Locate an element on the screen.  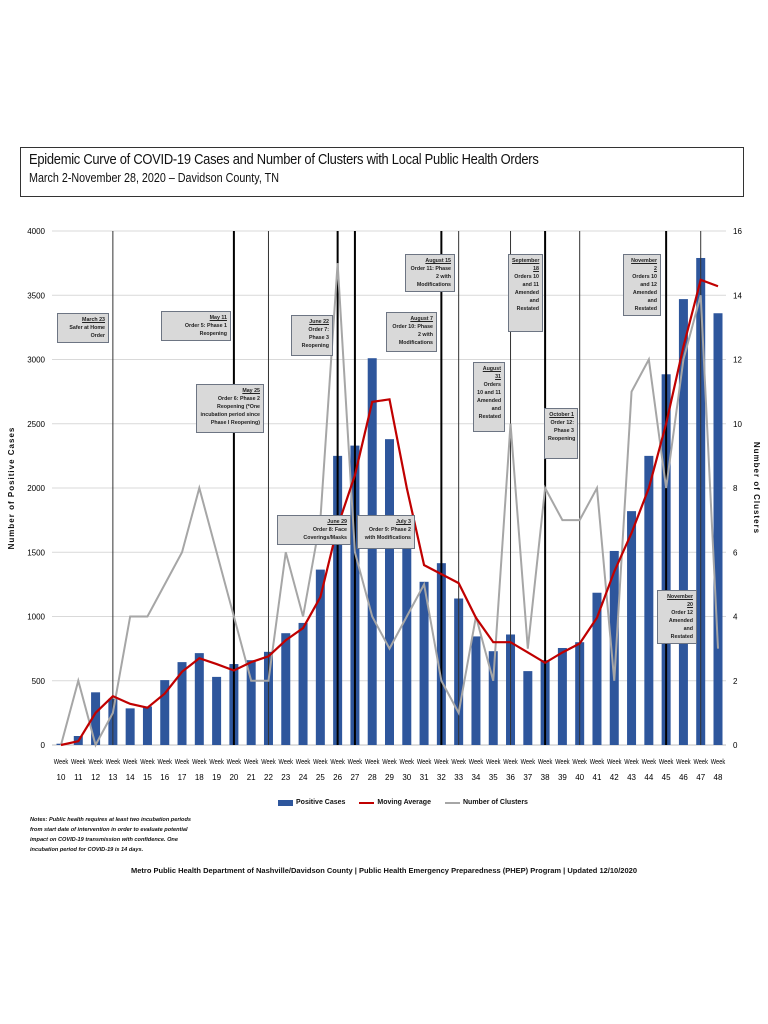
y2-axis-title: Number of Clusters is located at coordinates (756, 488).